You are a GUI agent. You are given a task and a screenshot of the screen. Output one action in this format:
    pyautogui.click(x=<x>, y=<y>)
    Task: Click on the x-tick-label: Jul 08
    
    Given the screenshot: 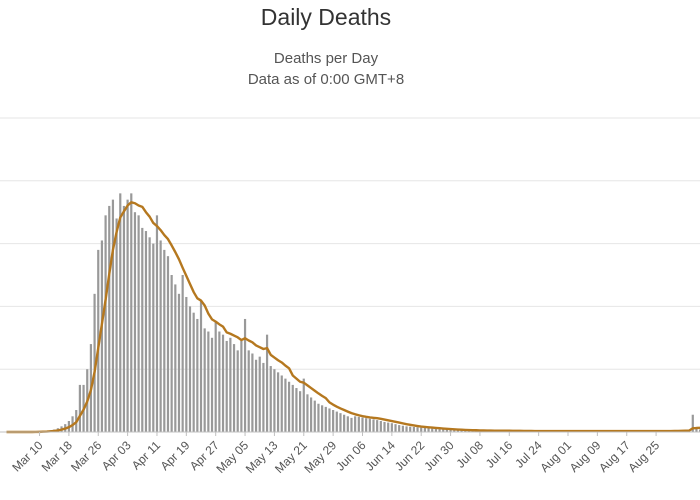 What is the action you would take?
    pyautogui.click(x=470, y=454)
    